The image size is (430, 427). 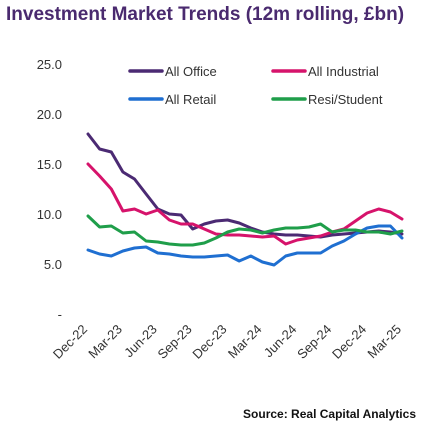 I want to click on legend-label-all-retail: All Retail, so click(x=190, y=99).